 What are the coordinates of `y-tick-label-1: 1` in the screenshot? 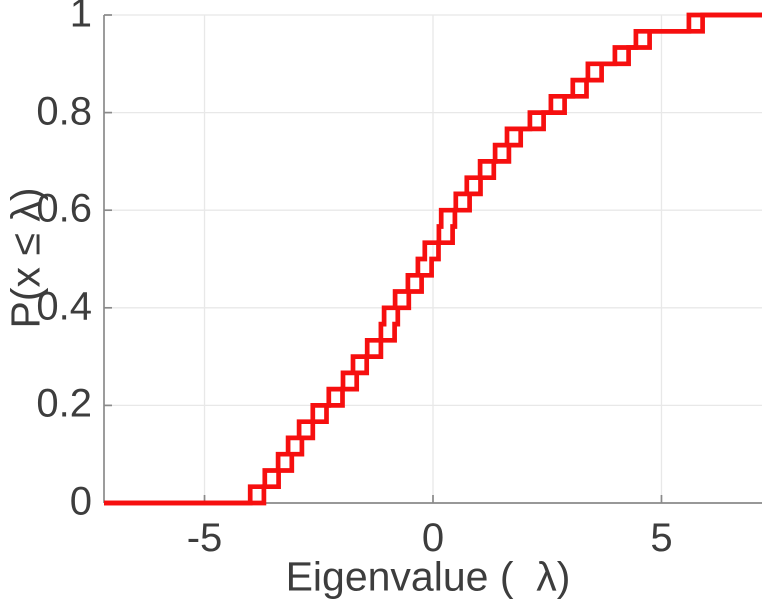 It's located at (80, 18).